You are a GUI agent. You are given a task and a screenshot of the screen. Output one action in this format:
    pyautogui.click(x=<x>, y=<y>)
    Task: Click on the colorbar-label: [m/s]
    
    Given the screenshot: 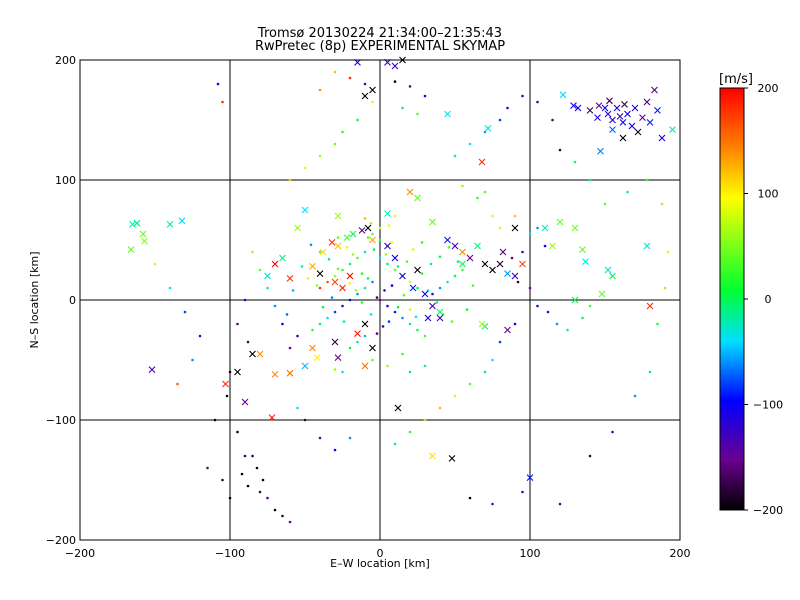 What is the action you would take?
    pyautogui.click(x=736, y=79)
    